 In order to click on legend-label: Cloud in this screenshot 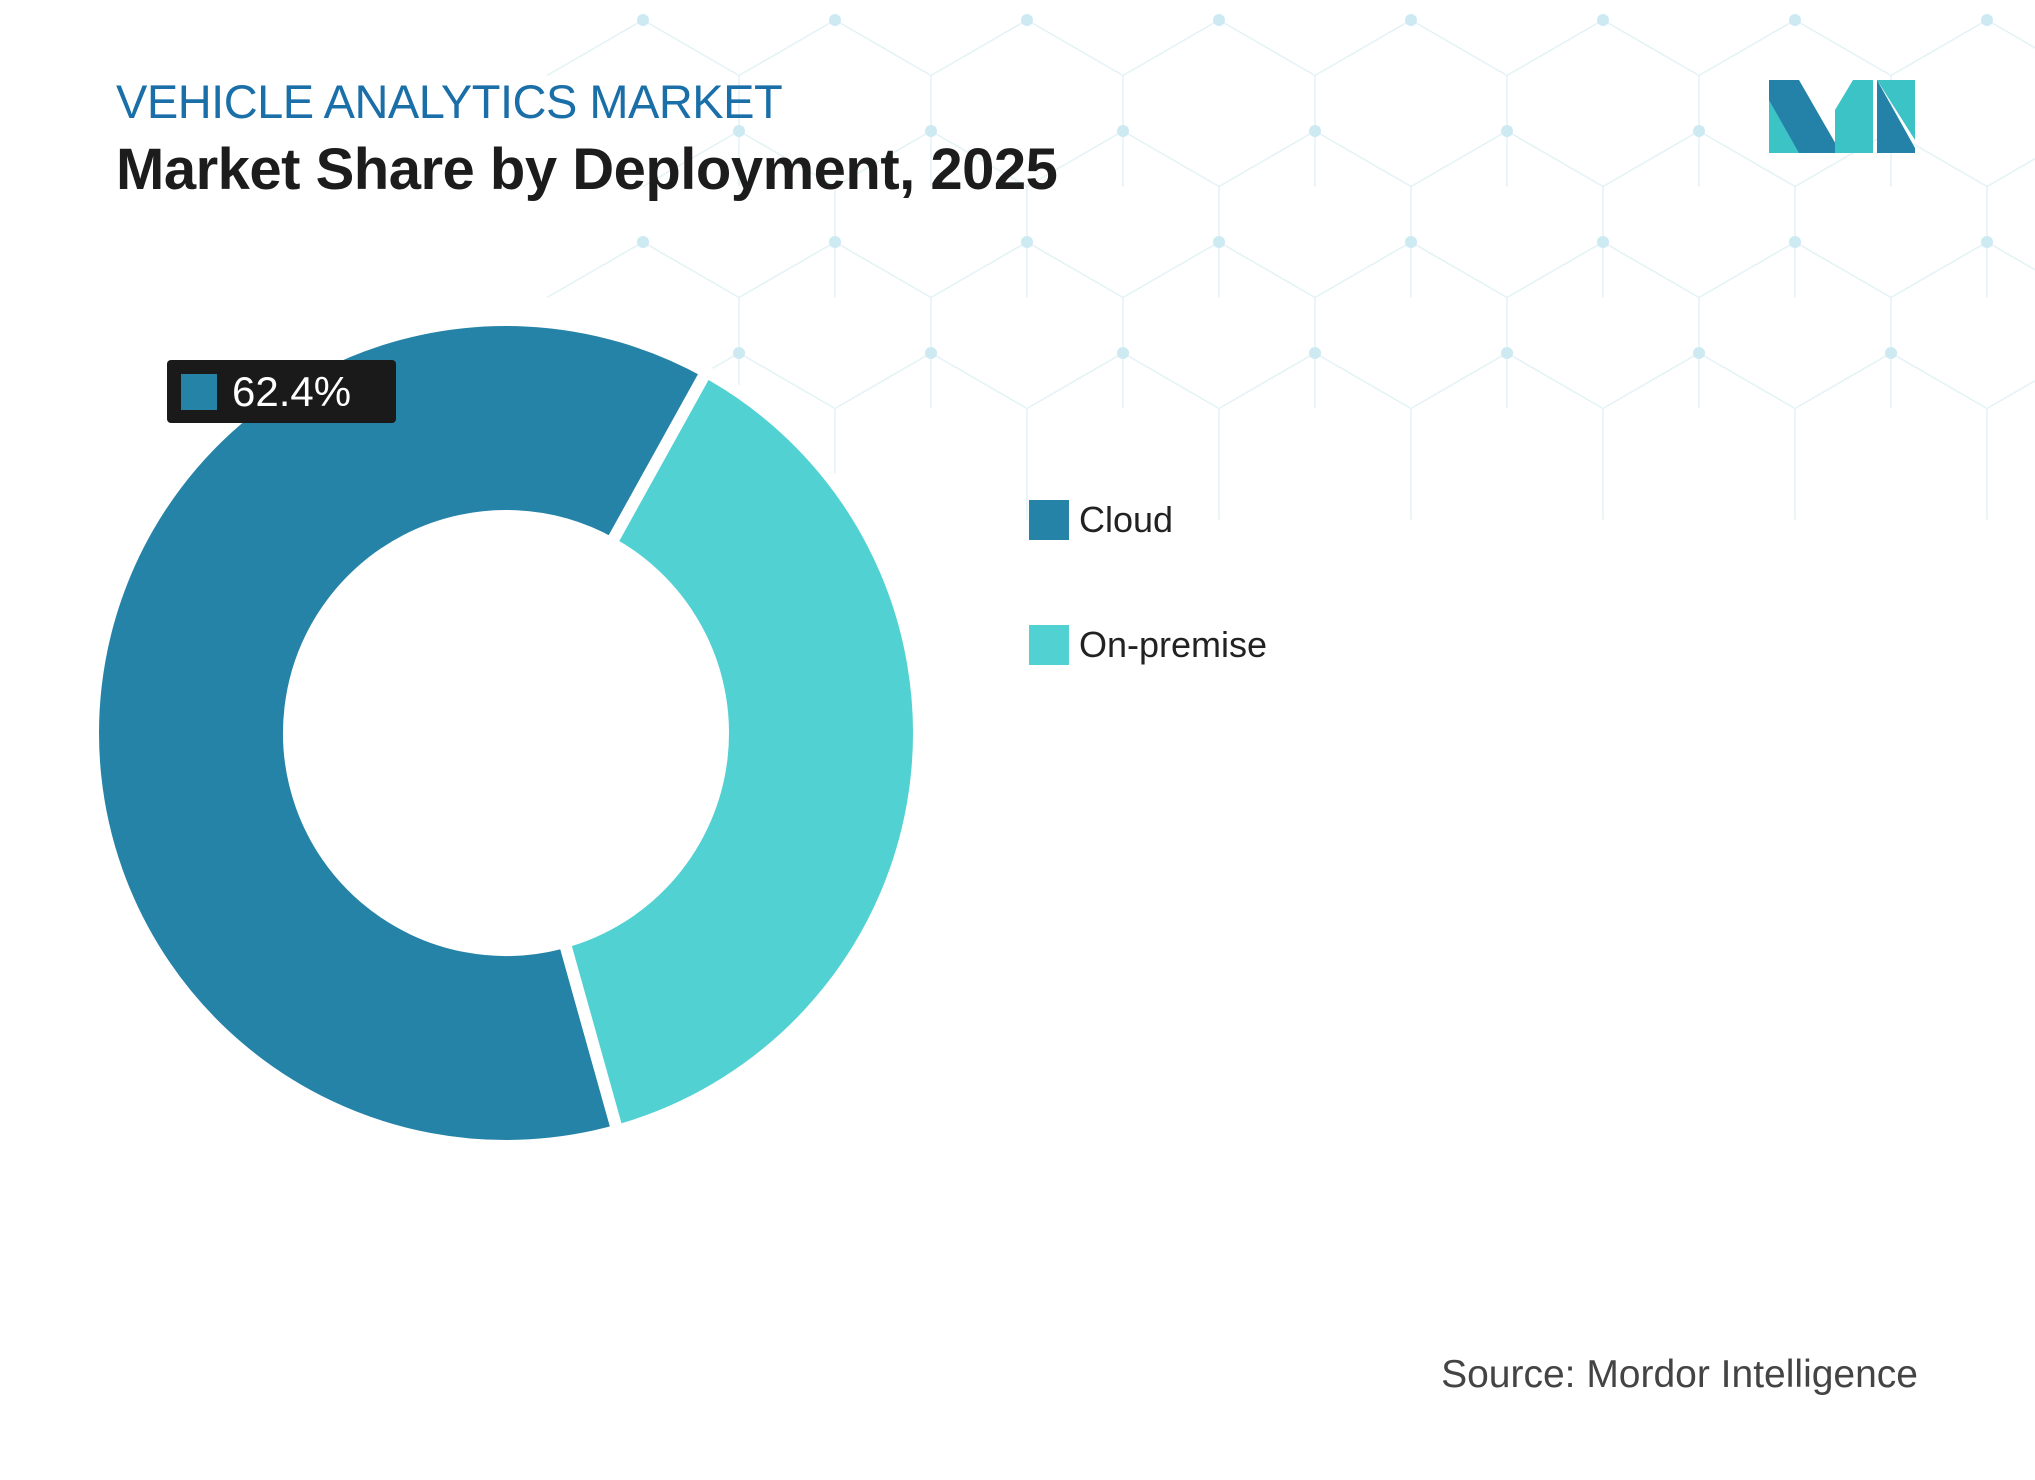, I will do `click(1126, 519)`.